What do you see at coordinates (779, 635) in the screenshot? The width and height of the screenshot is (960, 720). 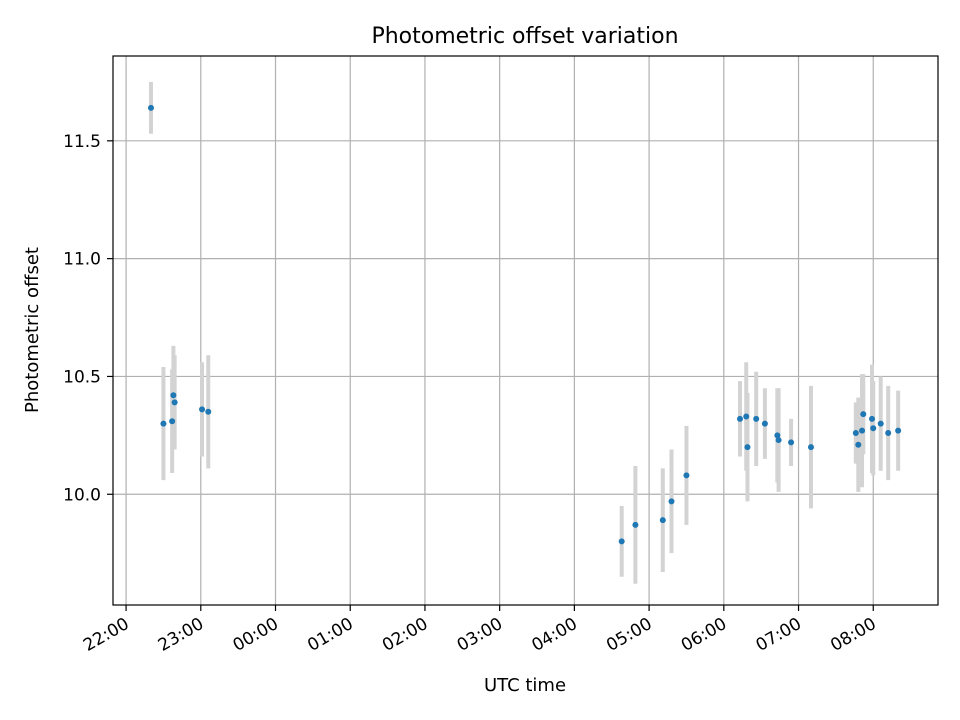 I see `x-tick-label: 07:00` at bounding box center [779, 635].